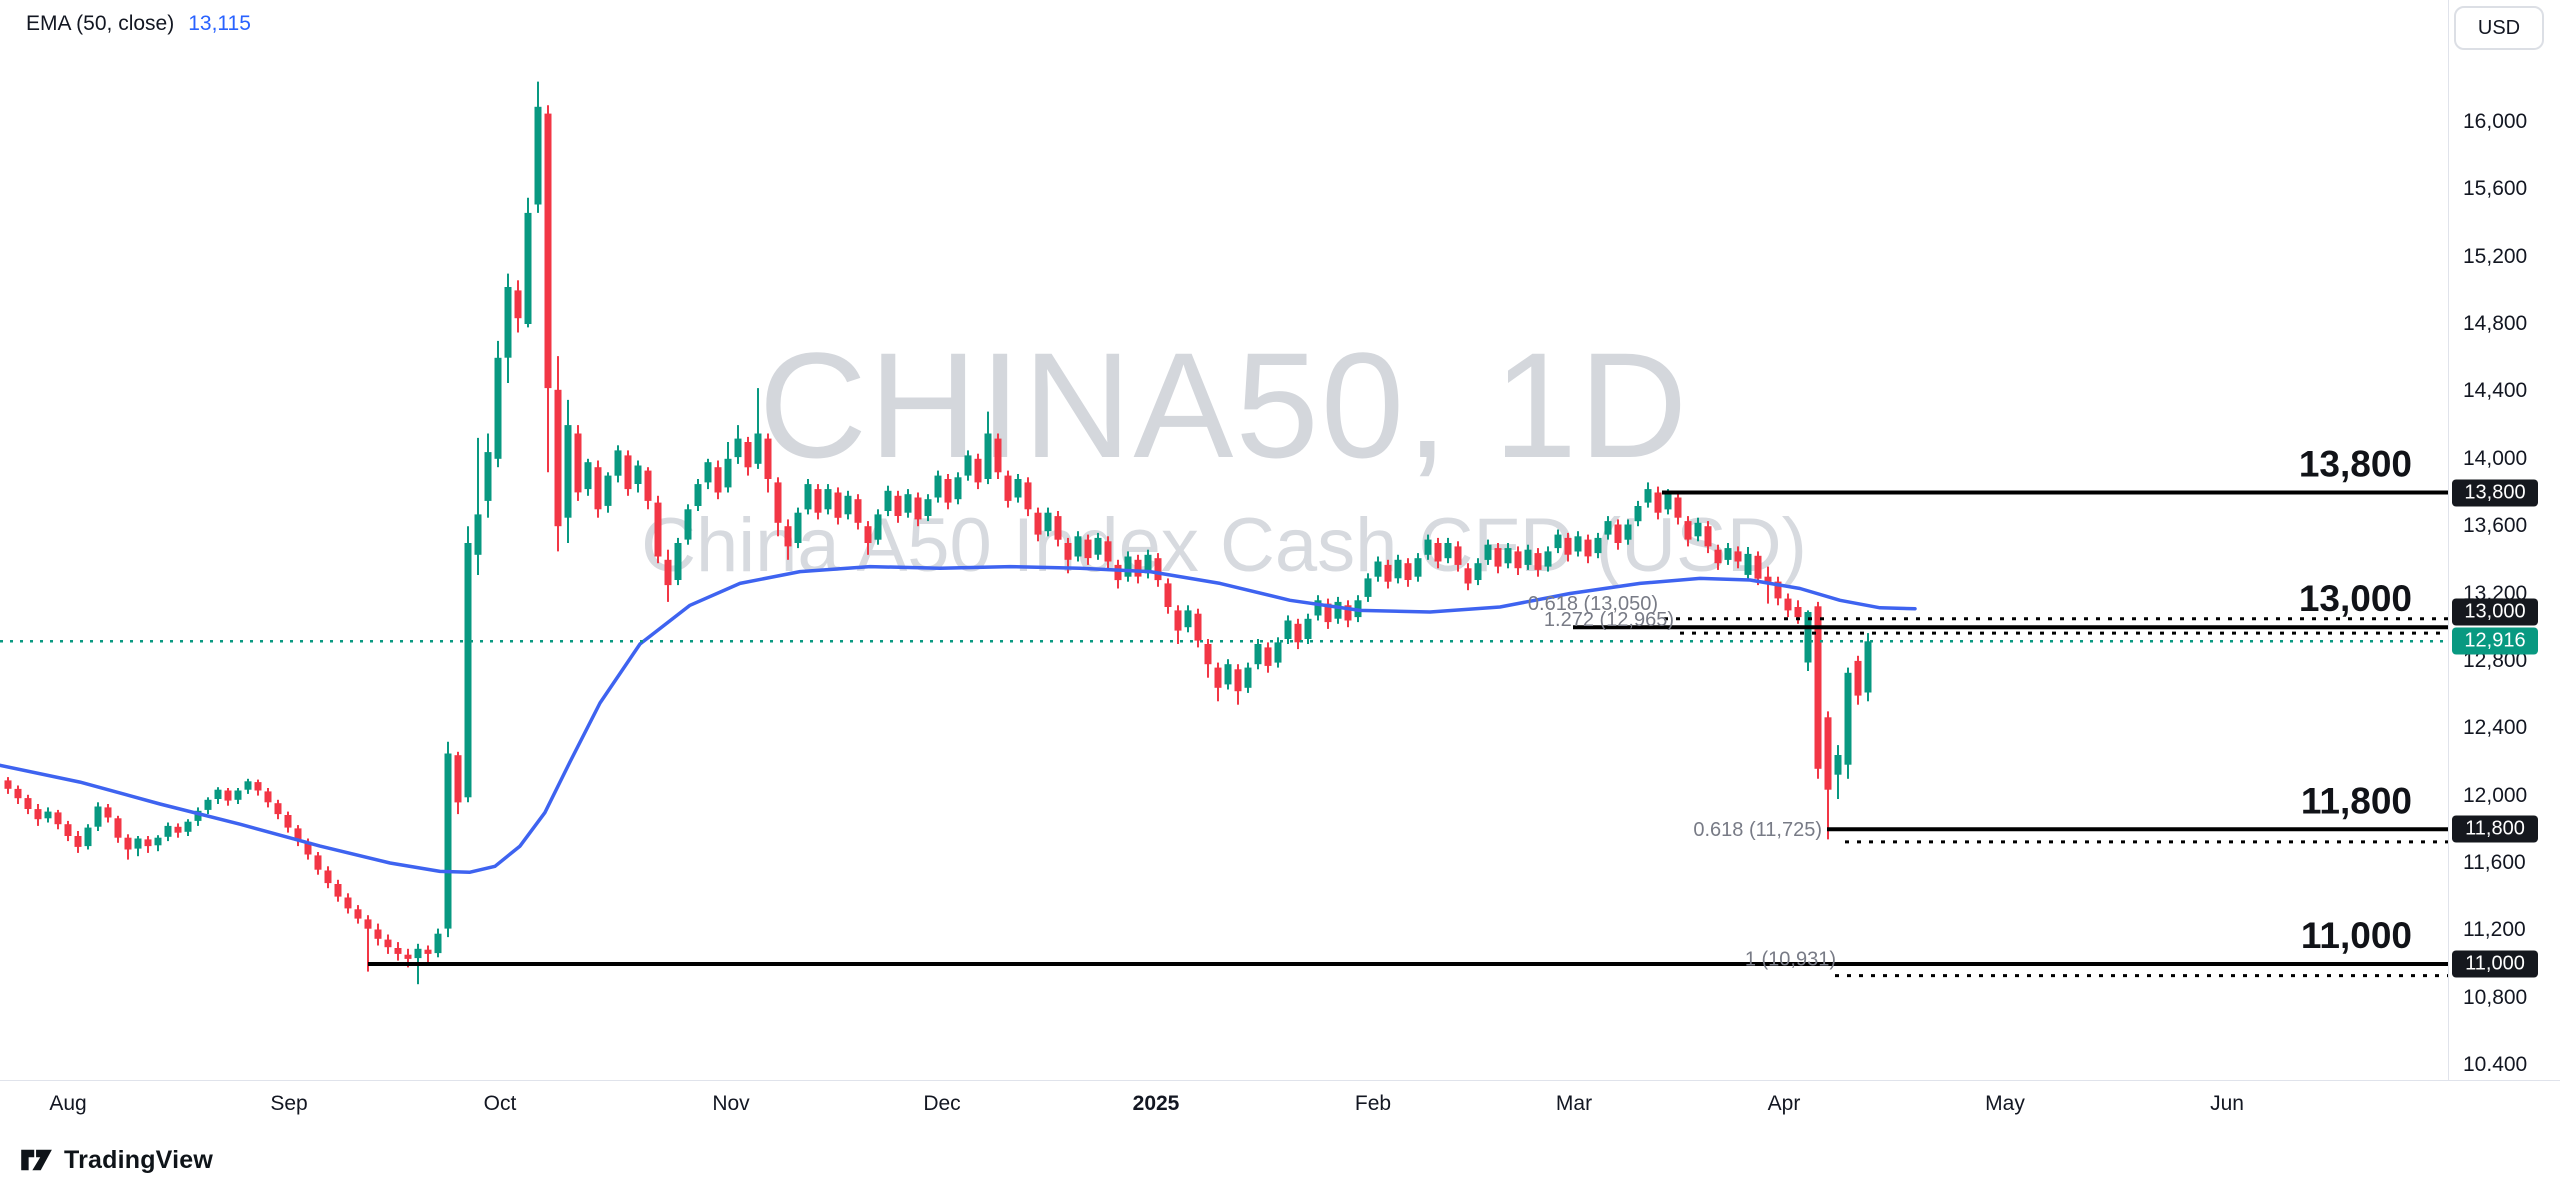 This screenshot has height=1194, width=2560. What do you see at coordinates (2494, 930) in the screenshot?
I see `price-tick-label: 11,200` at bounding box center [2494, 930].